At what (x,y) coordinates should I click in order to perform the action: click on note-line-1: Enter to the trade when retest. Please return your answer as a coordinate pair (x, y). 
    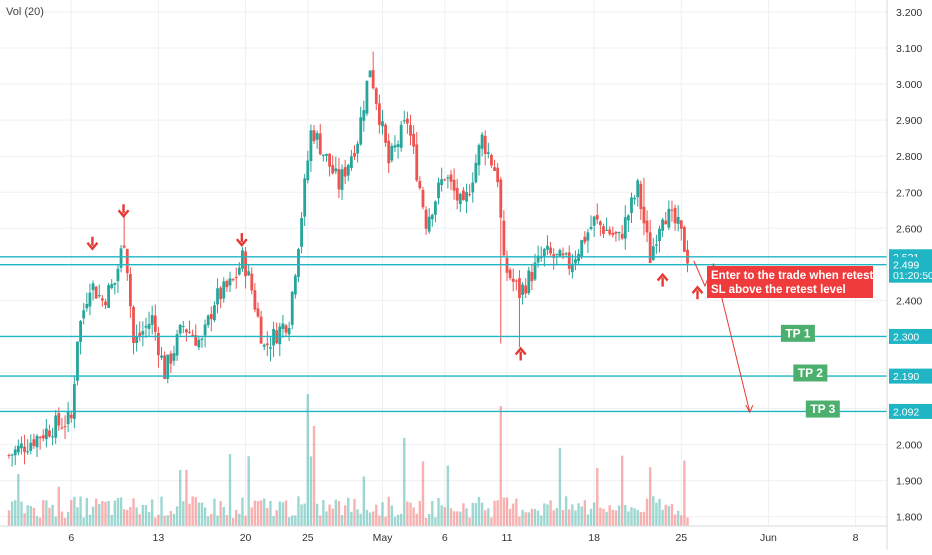
    Looking at the image, I should click on (792, 276).